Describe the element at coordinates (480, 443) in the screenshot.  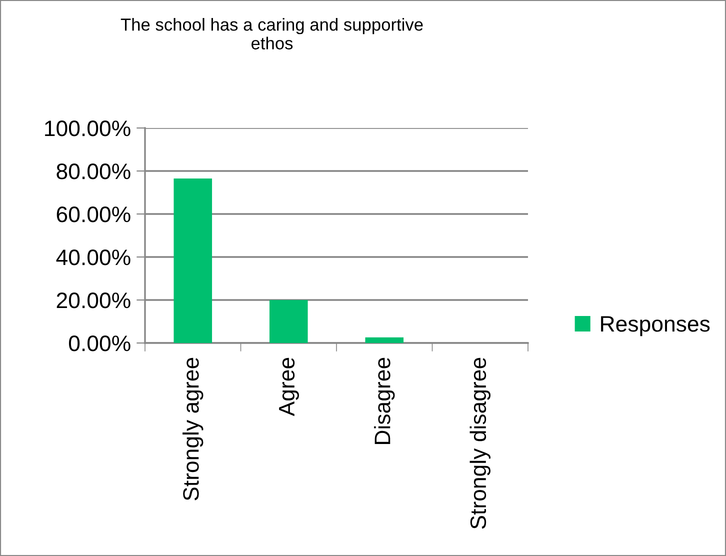
I see `x-tick-label: Strongly disagree` at that location.